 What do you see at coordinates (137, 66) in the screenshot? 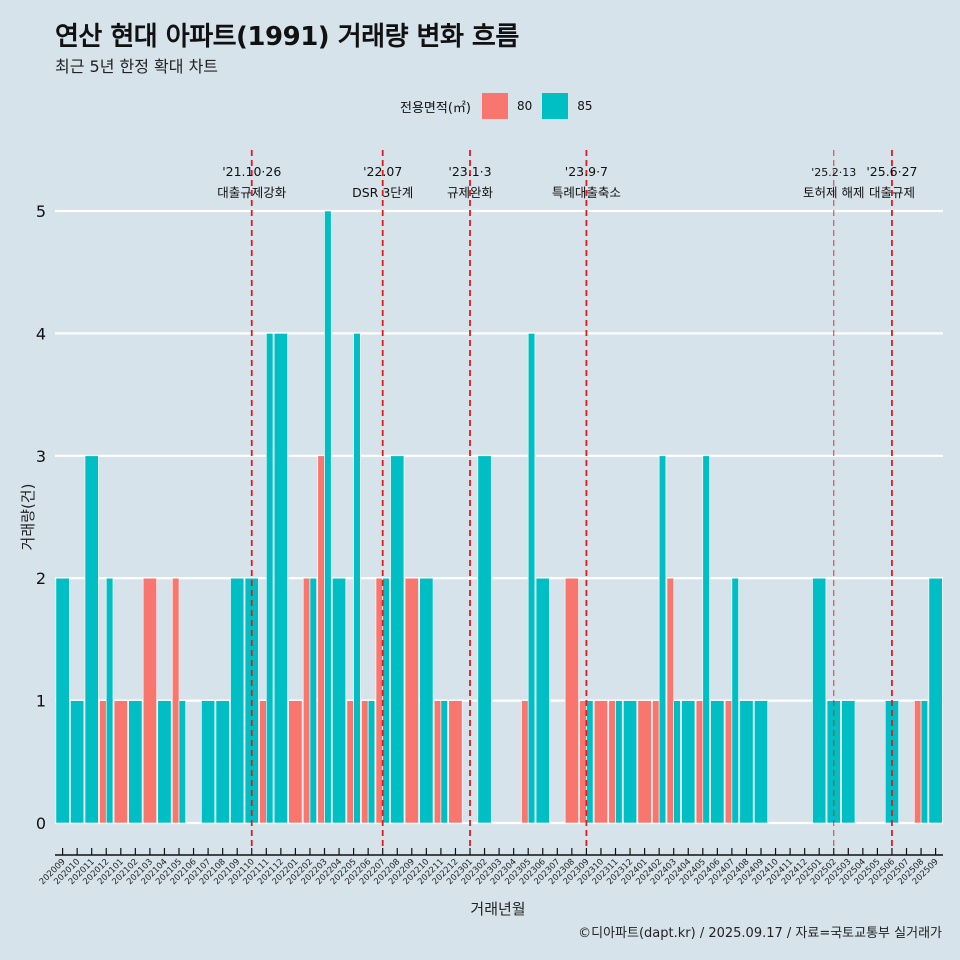
I see `chart-subtitle: 최근 5년 한정 확대 차트` at bounding box center [137, 66].